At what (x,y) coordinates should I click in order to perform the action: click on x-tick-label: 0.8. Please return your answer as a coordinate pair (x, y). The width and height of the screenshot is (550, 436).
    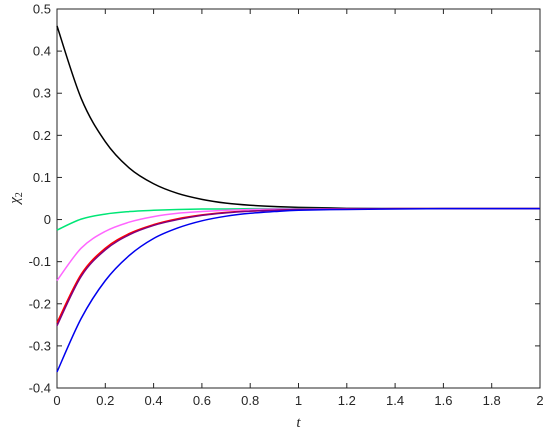
    Looking at the image, I should click on (250, 400).